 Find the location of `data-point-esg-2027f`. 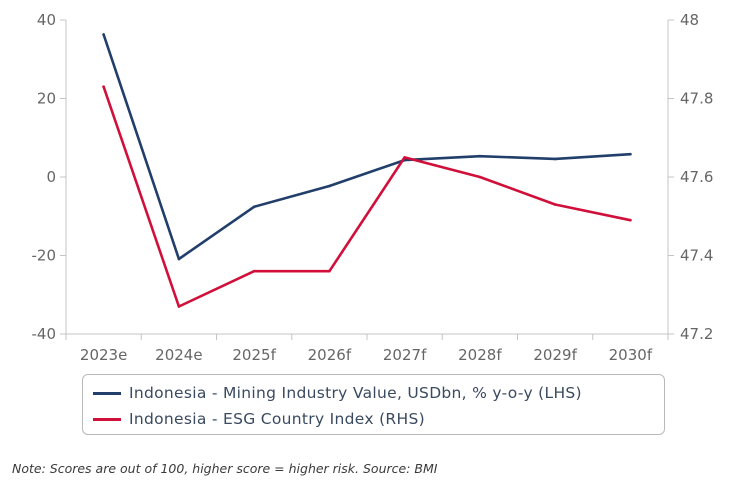

data-point-esg-2027f is located at coordinates (404, 157).